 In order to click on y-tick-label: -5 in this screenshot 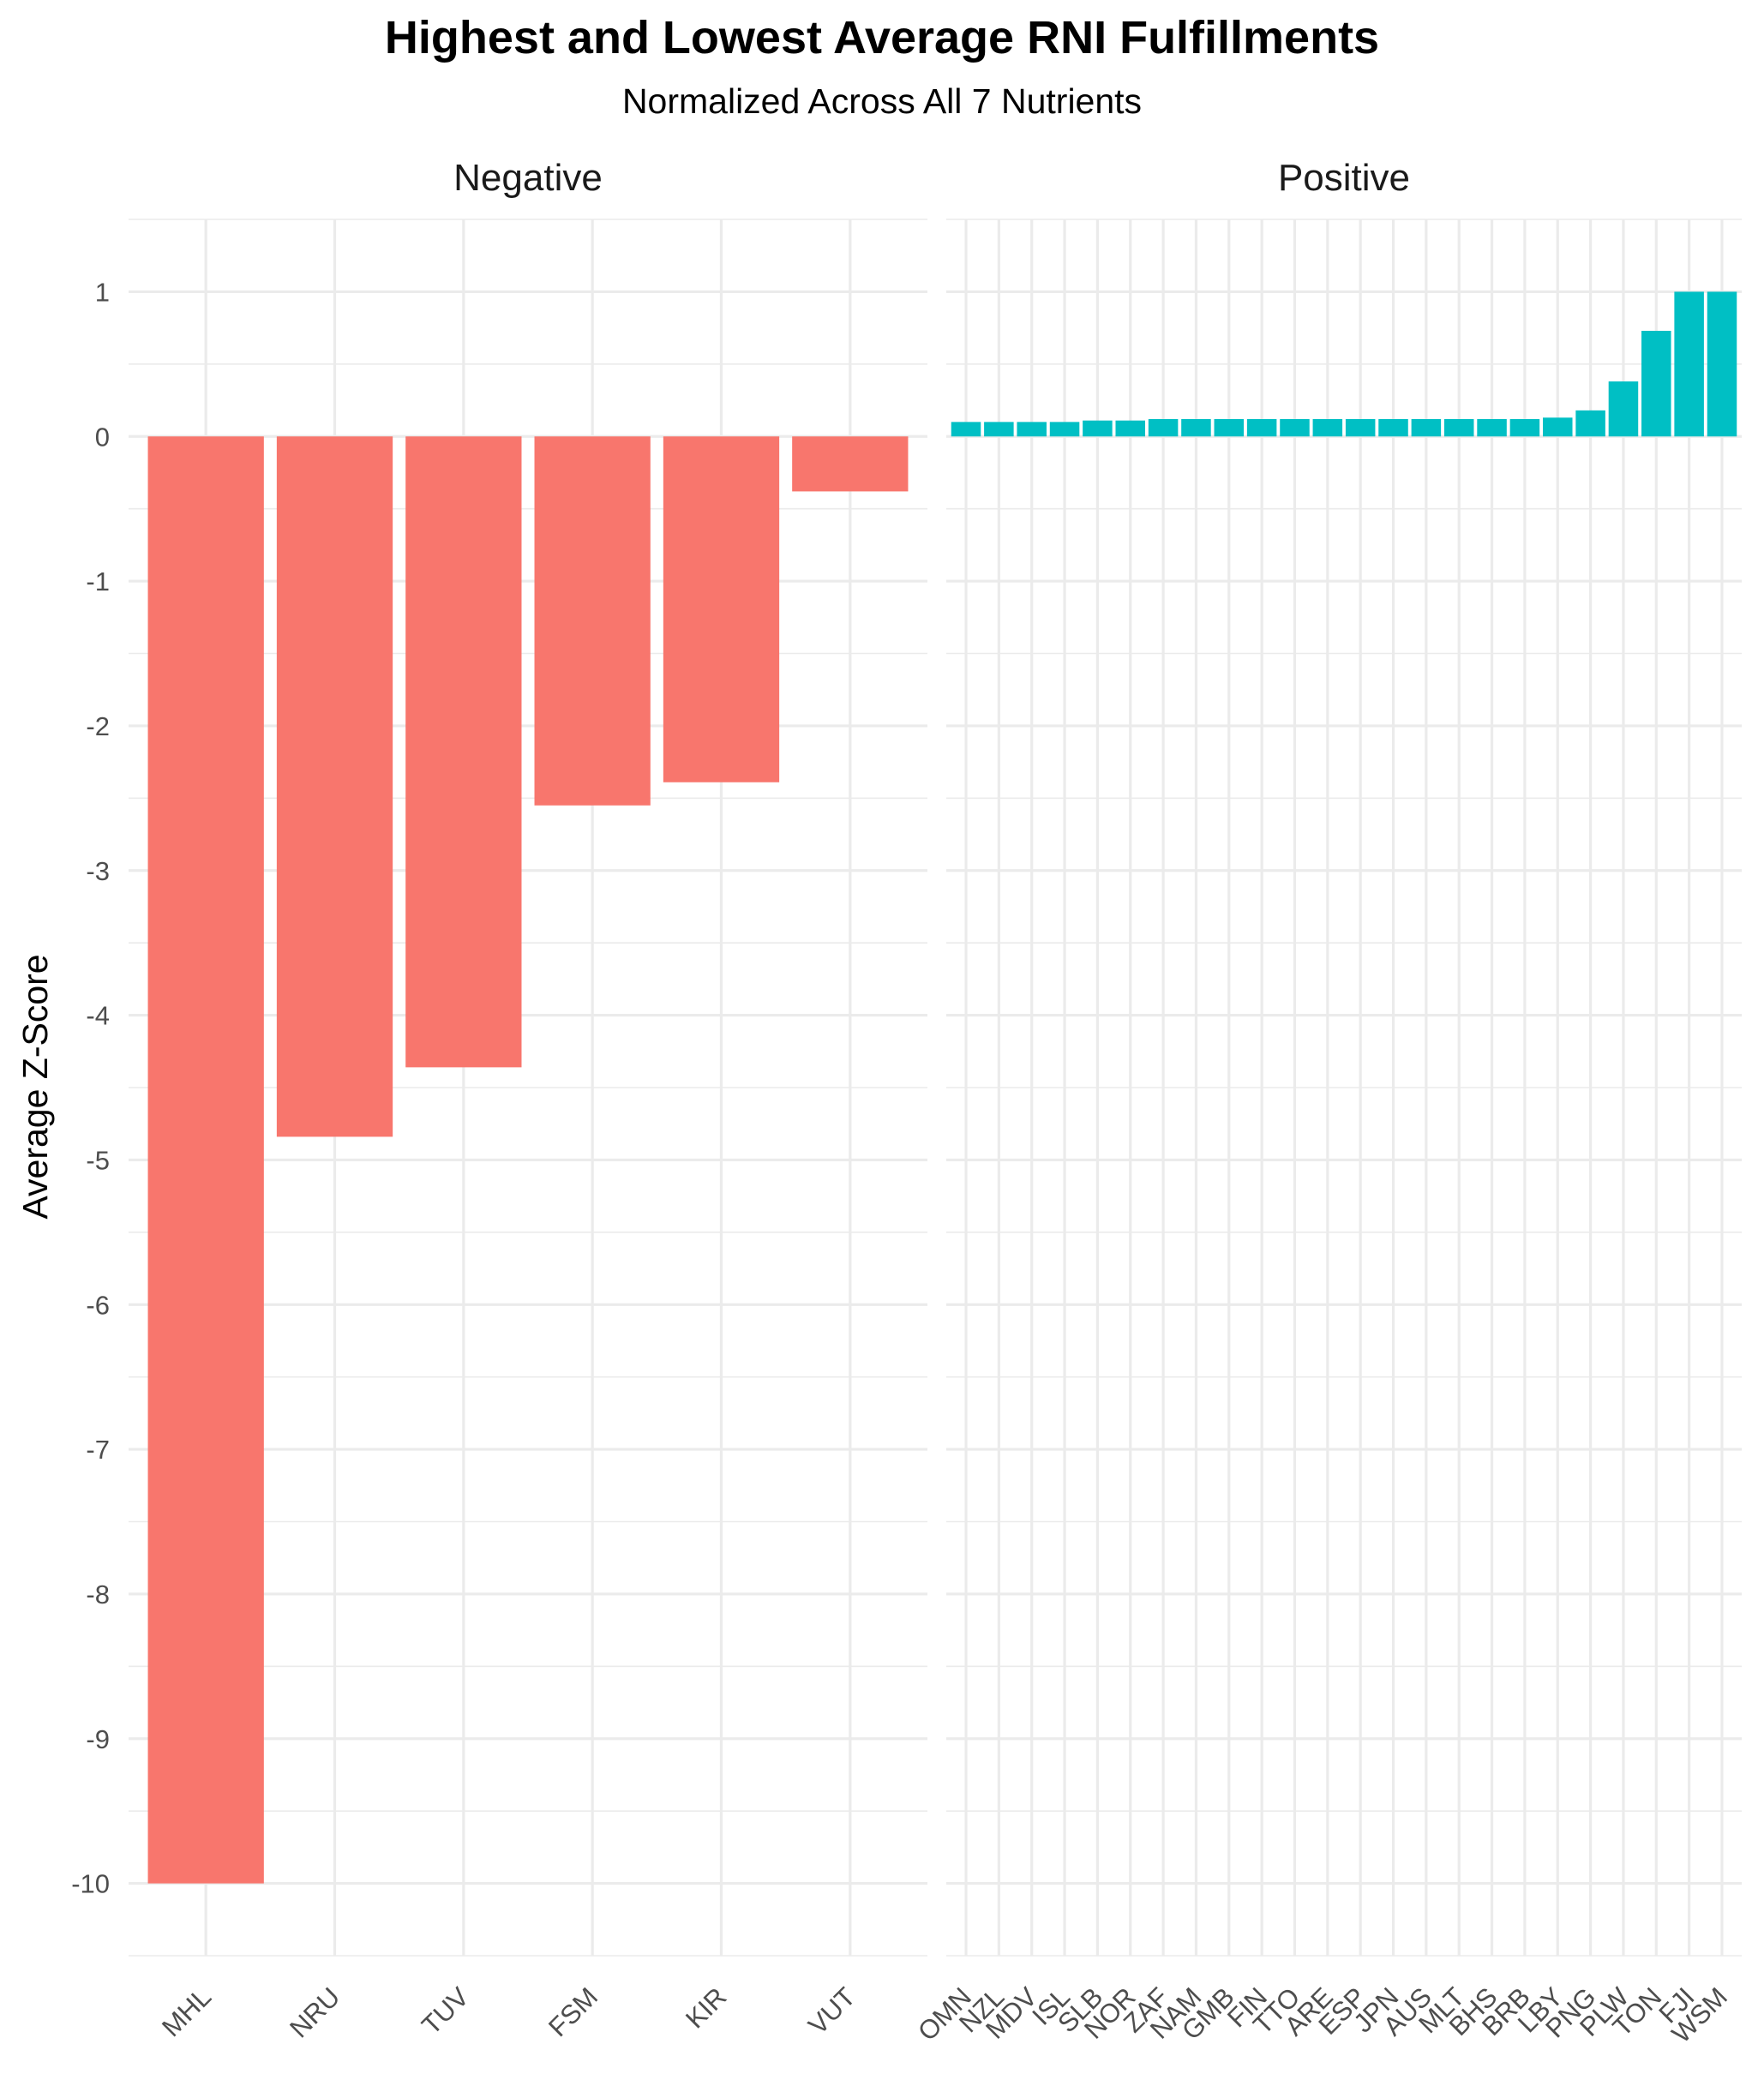, I will do `click(98, 1160)`.